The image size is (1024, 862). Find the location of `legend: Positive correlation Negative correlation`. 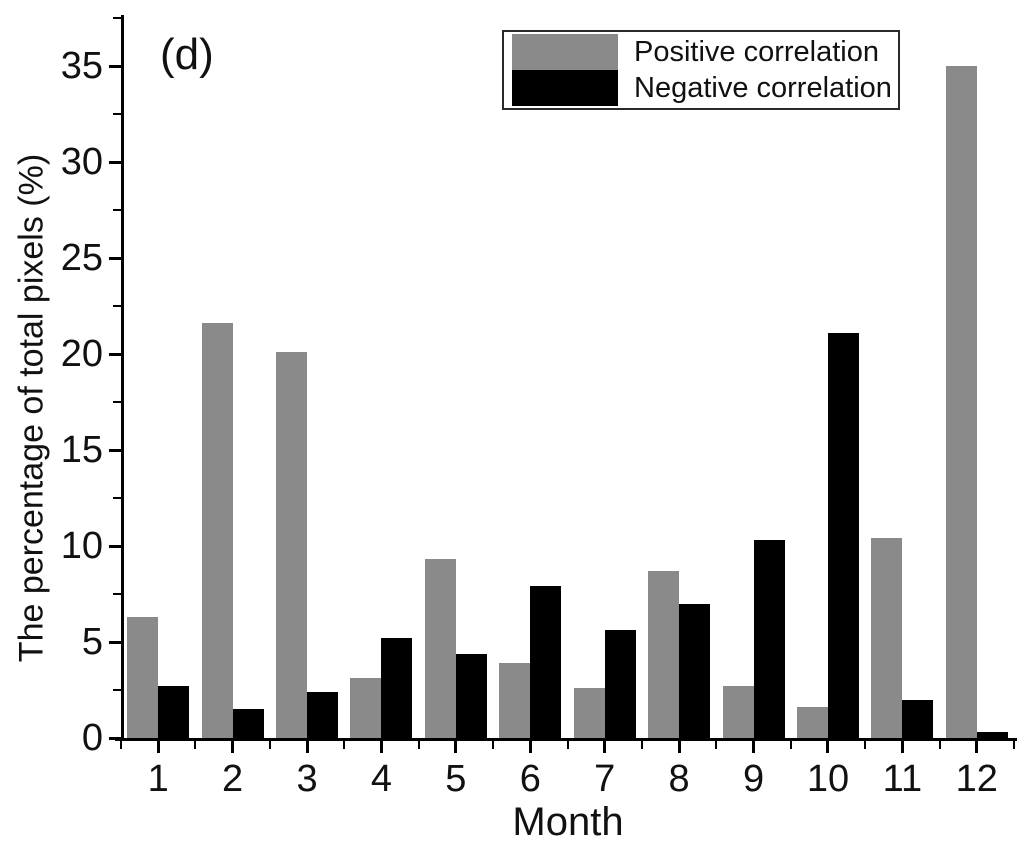

legend: Positive correlation Negative correlation is located at coordinates (701, 70).